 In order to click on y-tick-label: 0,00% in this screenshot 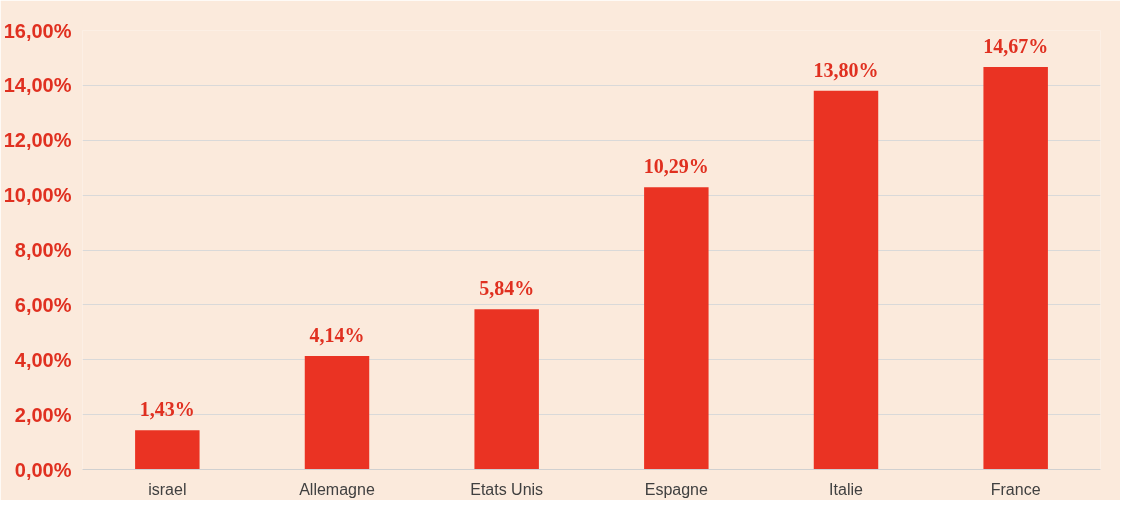, I will do `click(43, 469)`.